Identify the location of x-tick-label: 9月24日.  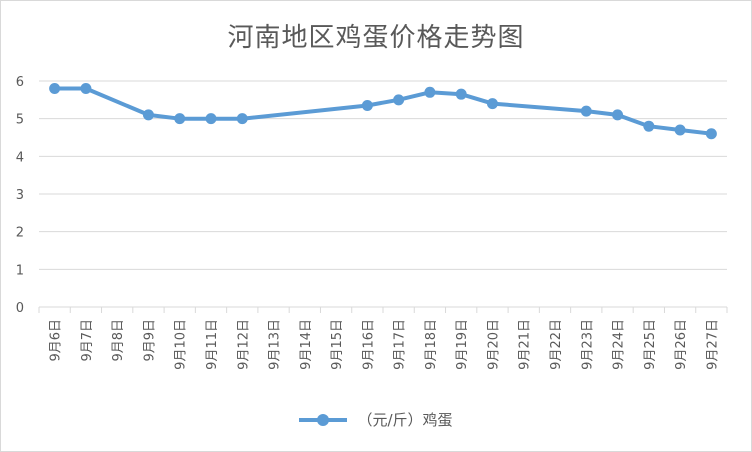
(619, 344).